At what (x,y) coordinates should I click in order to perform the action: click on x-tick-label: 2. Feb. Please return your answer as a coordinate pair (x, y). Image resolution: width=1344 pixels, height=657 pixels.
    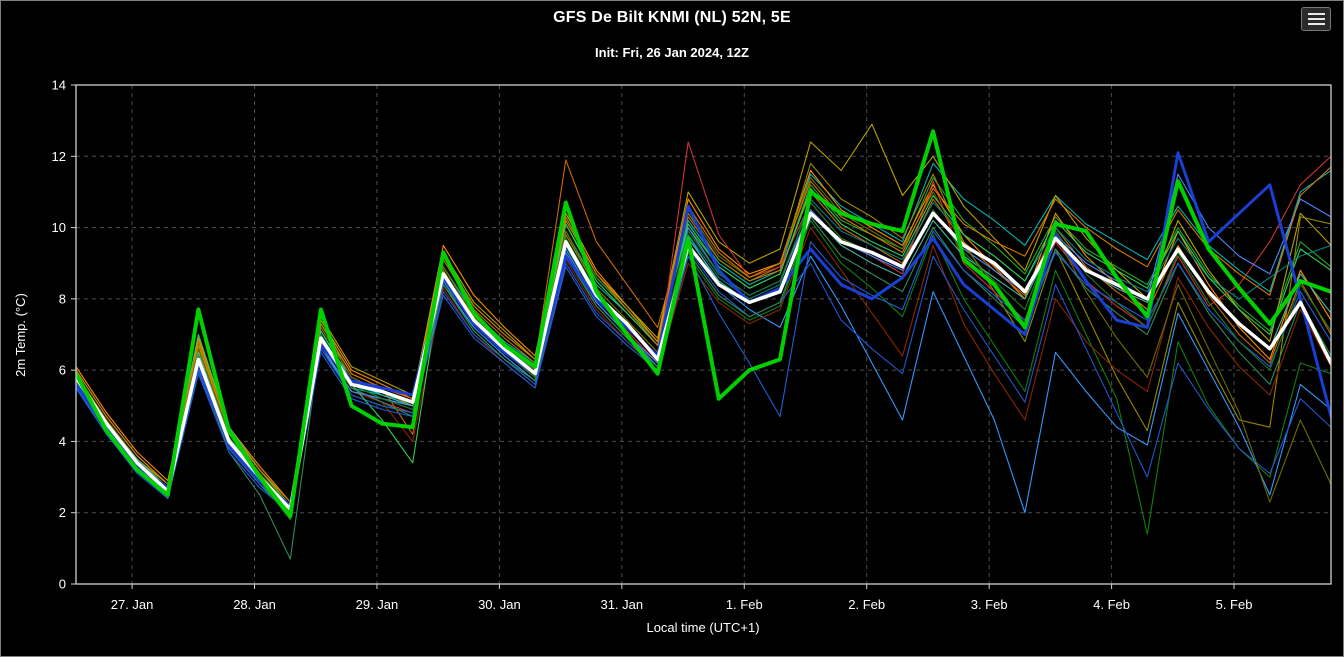
    Looking at the image, I should click on (866, 604).